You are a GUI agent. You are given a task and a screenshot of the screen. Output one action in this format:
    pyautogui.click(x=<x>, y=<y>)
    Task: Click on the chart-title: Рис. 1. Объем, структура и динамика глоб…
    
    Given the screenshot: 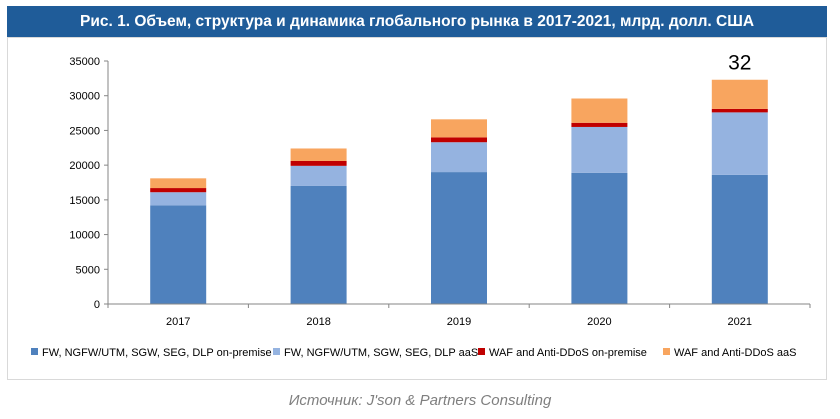 What is the action you would take?
    pyautogui.click(x=417, y=21)
    